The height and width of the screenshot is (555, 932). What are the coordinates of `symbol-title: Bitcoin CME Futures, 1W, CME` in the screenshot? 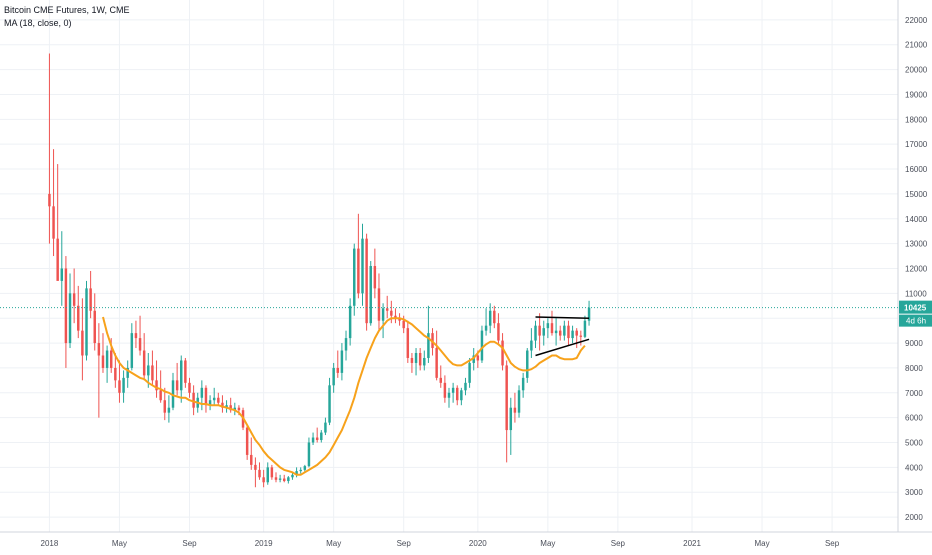 It's located at (67, 10).